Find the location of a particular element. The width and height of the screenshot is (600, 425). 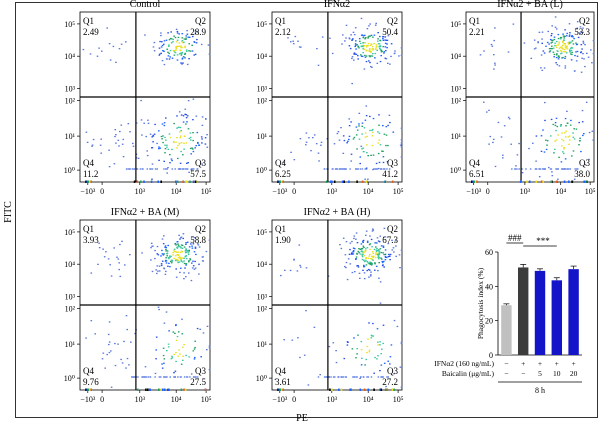

y-axis-title: FITC is located at coordinates (8, 212).